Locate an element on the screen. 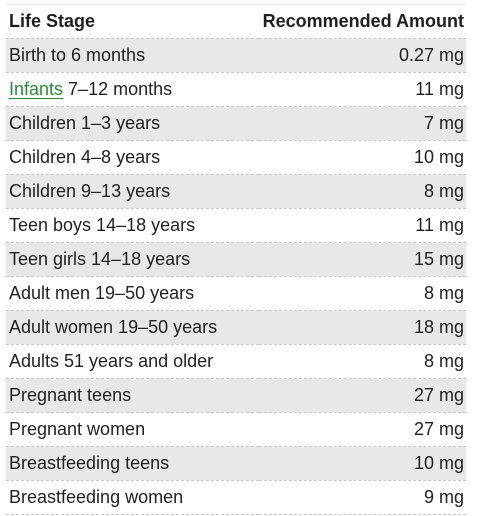  life-stage-cell: Breastfeeding teens is located at coordinates (132, 463).